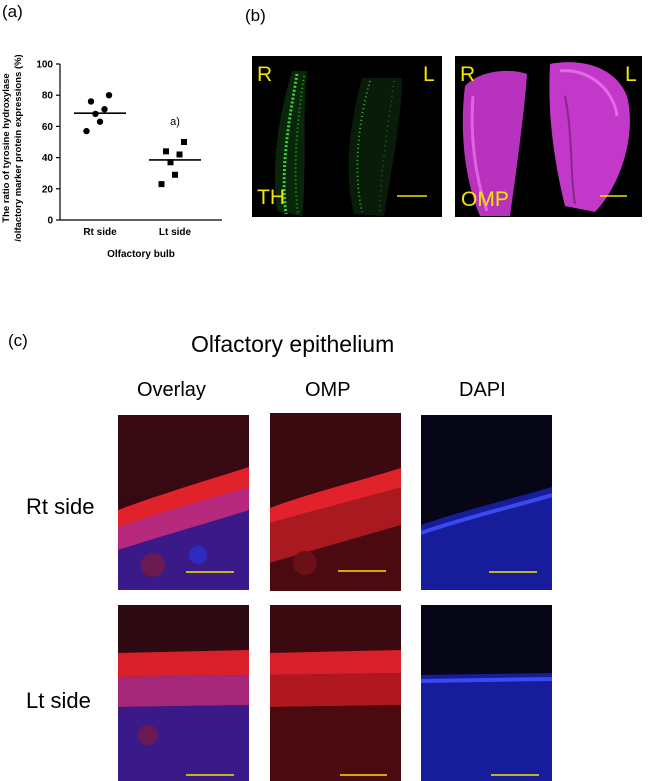 The width and height of the screenshot is (648, 781). What do you see at coordinates (48, 158) in the screenshot?
I see `y-tick-label: 40` at bounding box center [48, 158].